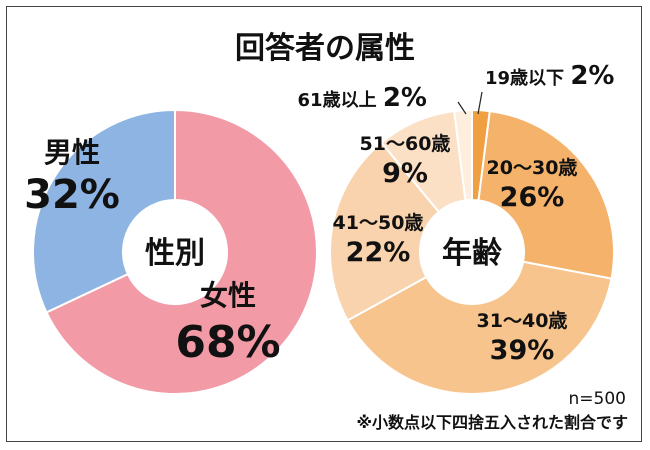 This screenshot has height=450, width=650. I want to click on age-label-41-50-name: 41～50歳, so click(378, 223).